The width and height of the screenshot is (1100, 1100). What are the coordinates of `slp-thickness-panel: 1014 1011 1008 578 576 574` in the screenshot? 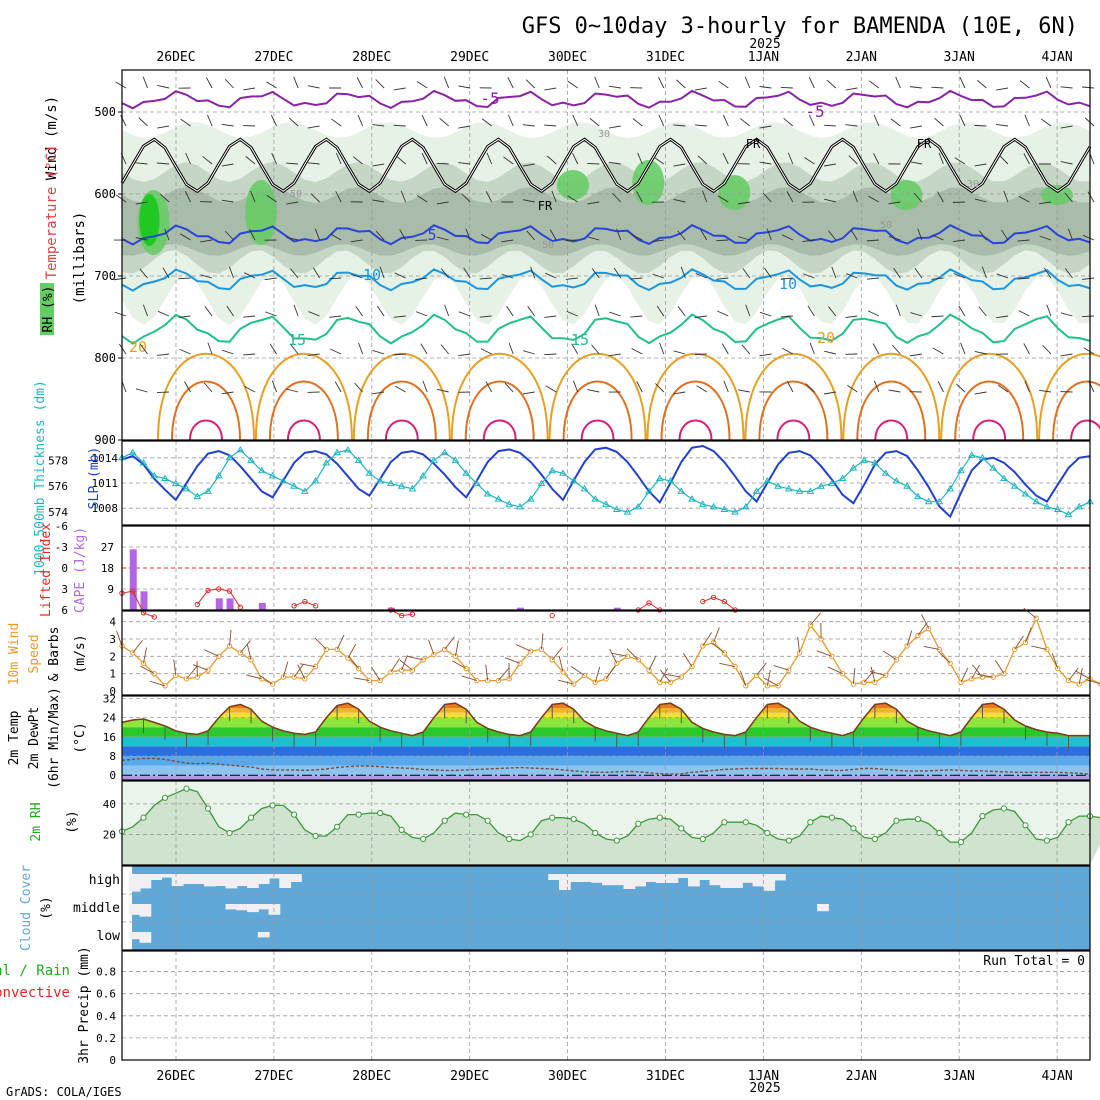 It's located at (571, 483).